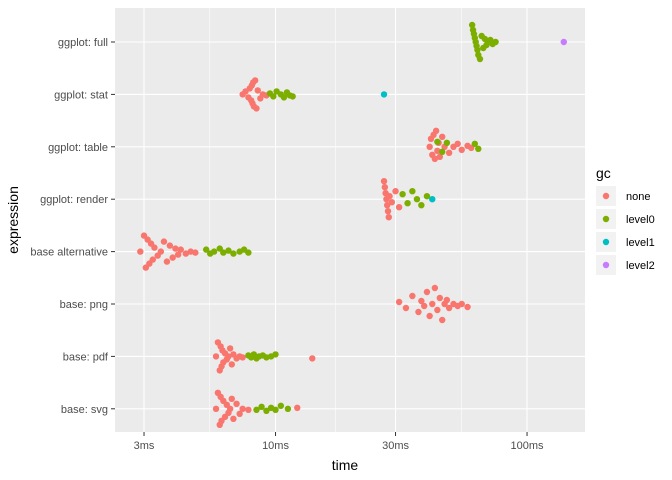 The image size is (672, 480). Describe the element at coordinates (144, 446) in the screenshot. I see `x-tick-label-0: 3ms` at that location.